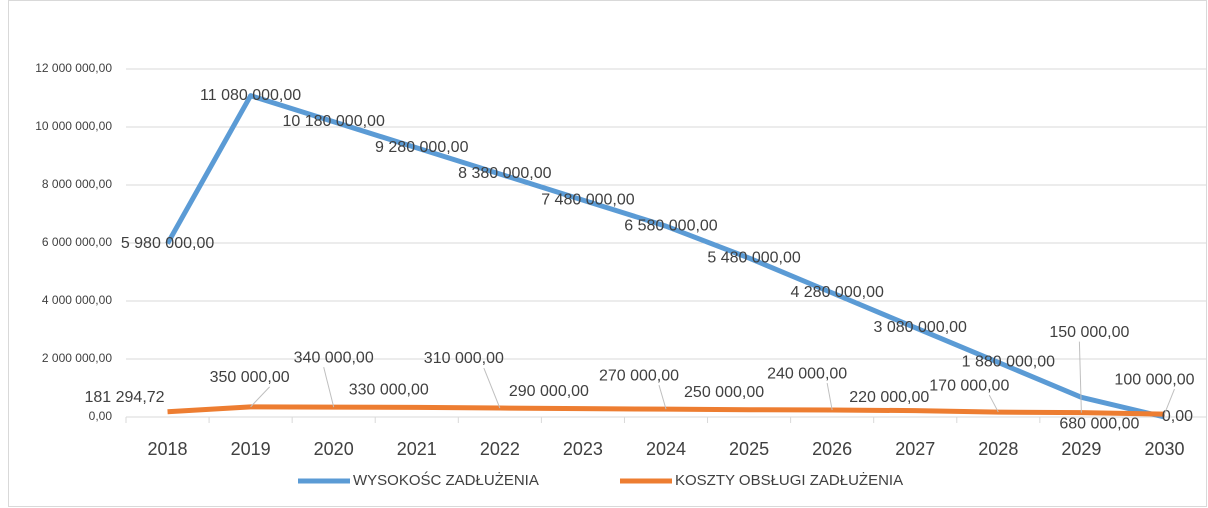 This screenshot has width=1208, height=508. What do you see at coordinates (77, 184) in the screenshot?
I see `y-tick-label: 8 000 000,00` at bounding box center [77, 184].